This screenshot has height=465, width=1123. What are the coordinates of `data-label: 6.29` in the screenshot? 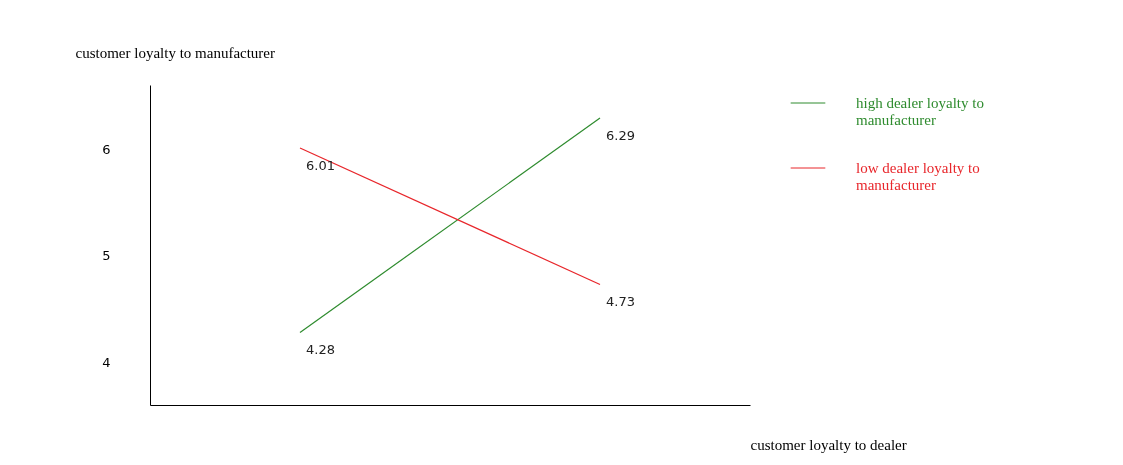 It's located at (620, 136).